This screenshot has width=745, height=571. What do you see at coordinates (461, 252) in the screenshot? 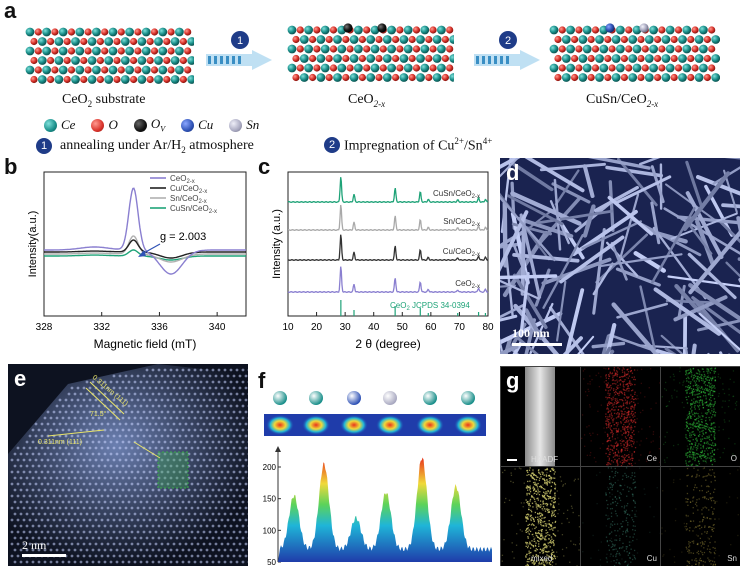
I see `series-label: Cu/CeO2-x` at bounding box center [461, 252].